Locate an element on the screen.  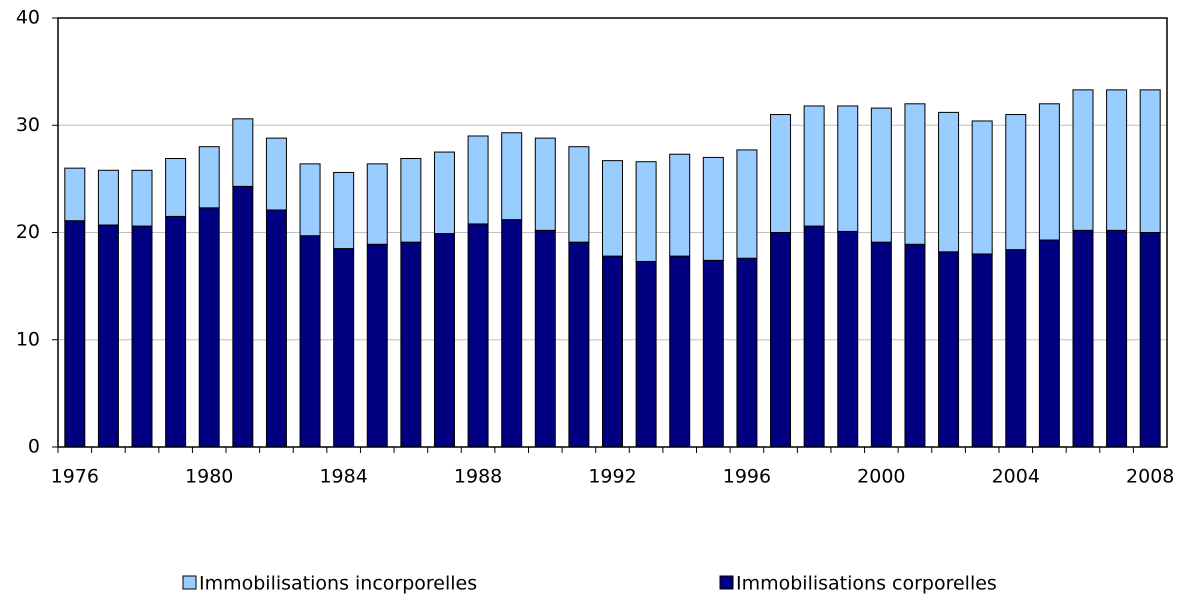
x-tick-label: 1988 is located at coordinates (478, 477).